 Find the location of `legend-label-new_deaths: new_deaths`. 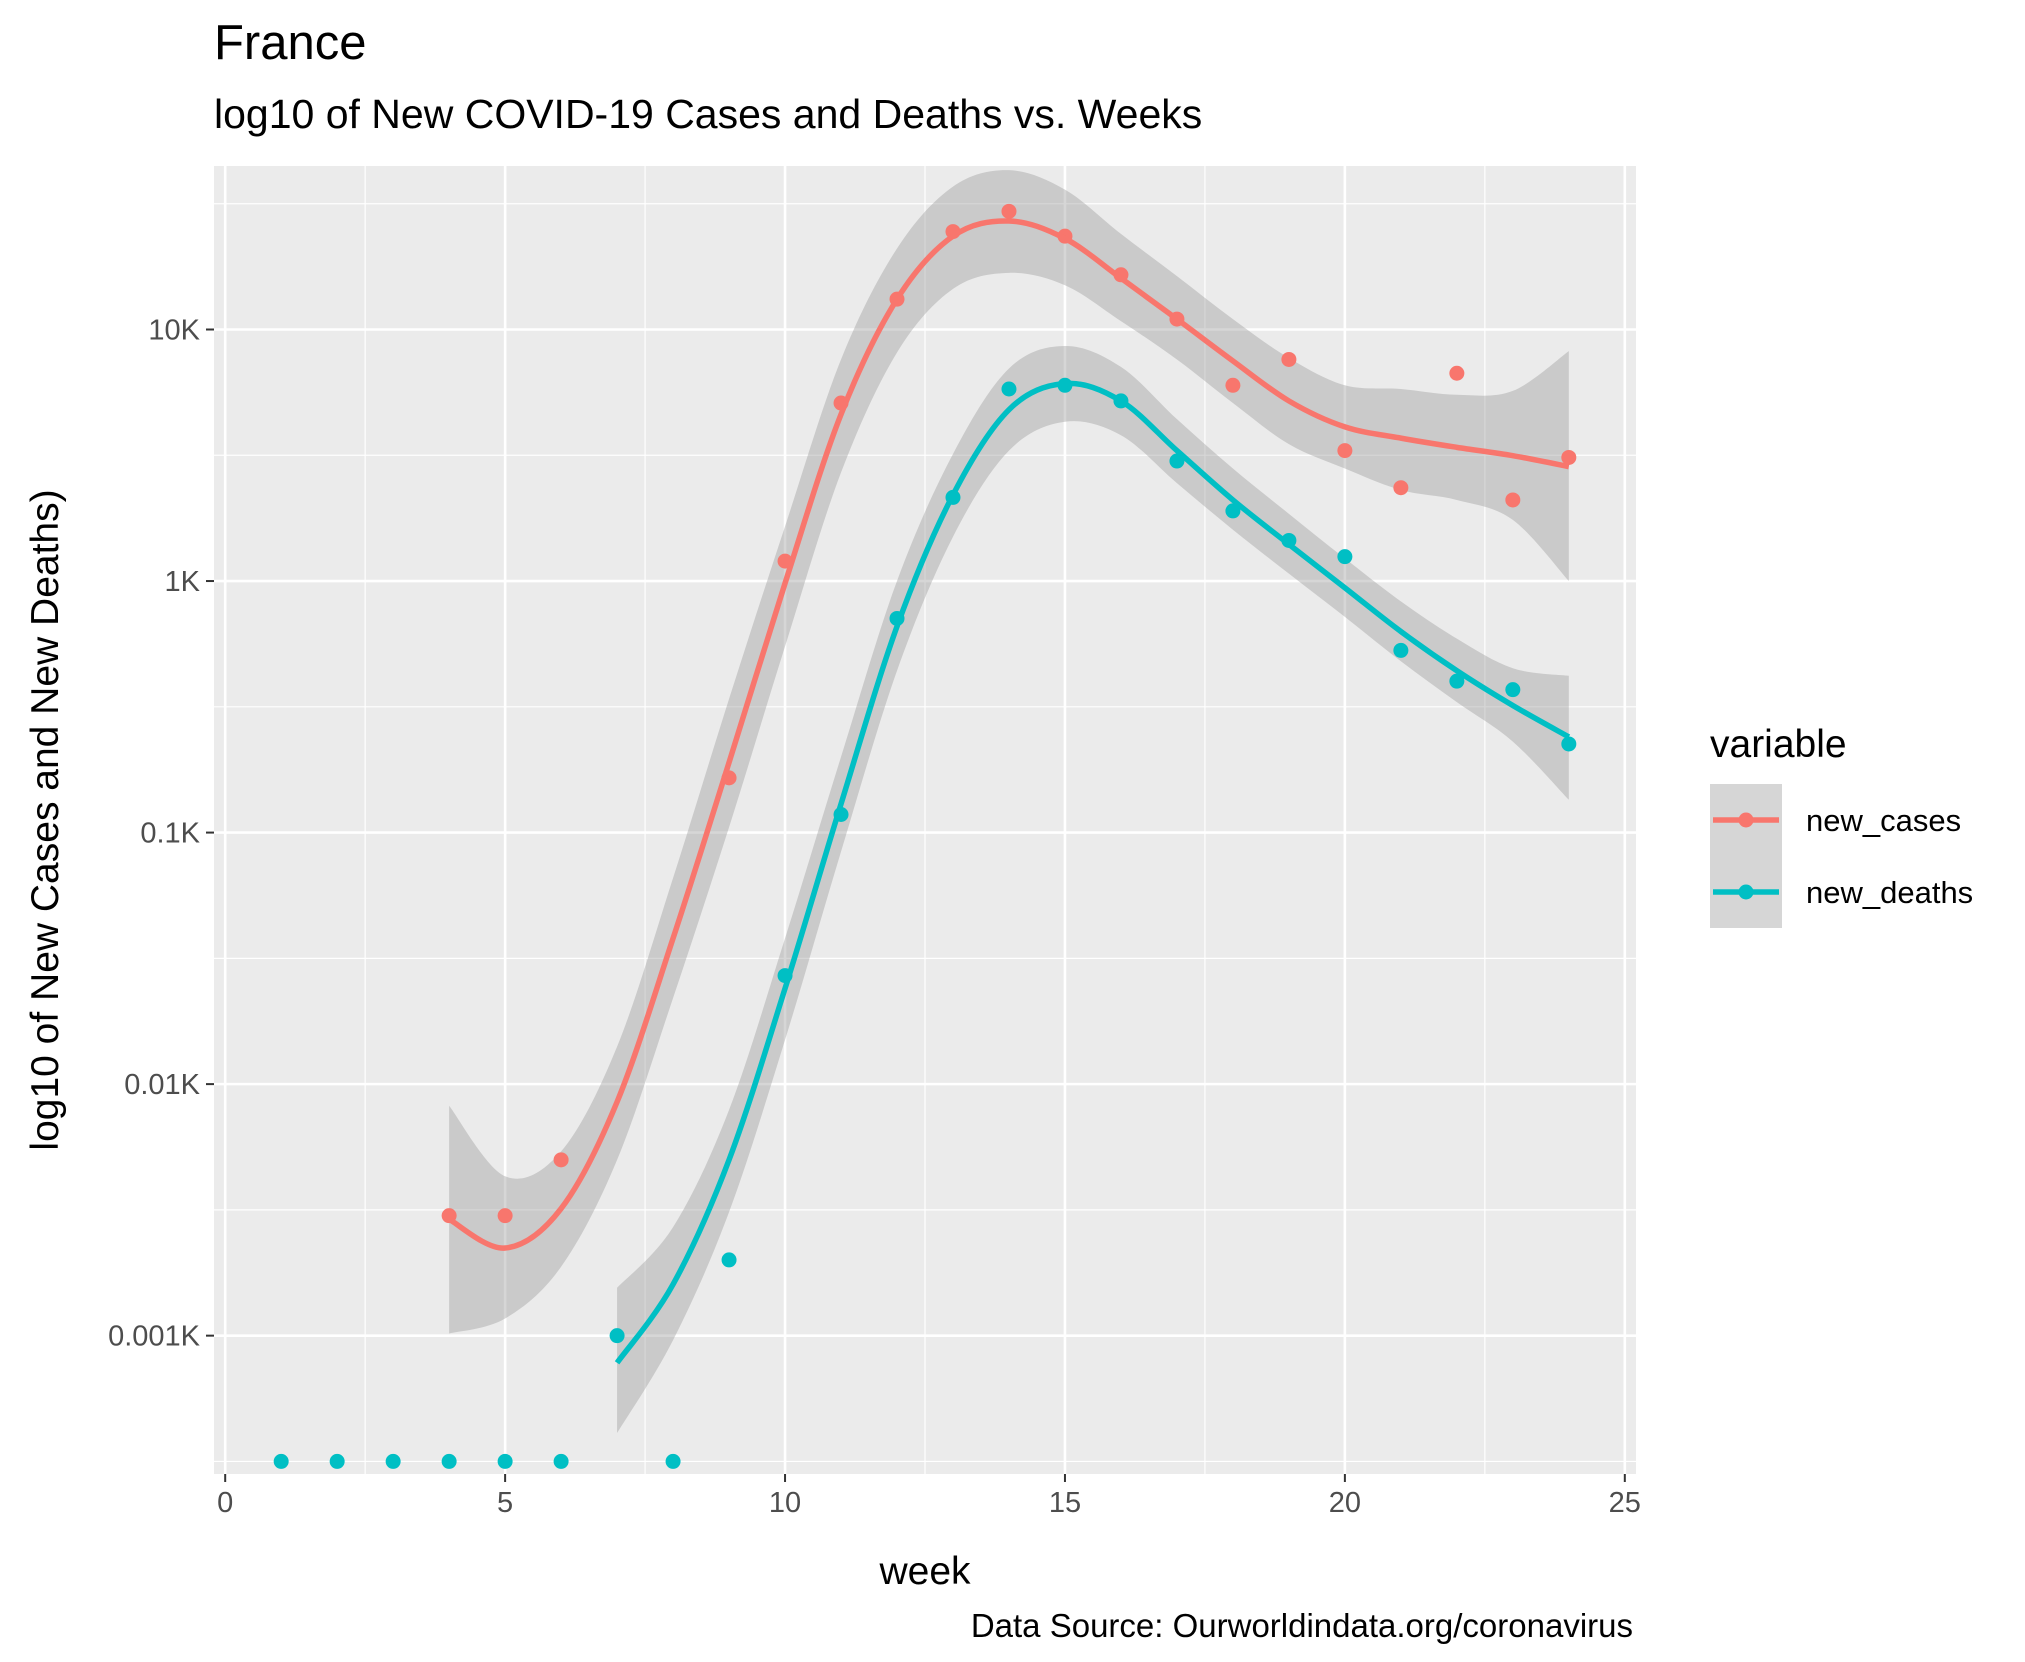

legend-label-new_deaths: new_deaths is located at coordinates (1889, 892).